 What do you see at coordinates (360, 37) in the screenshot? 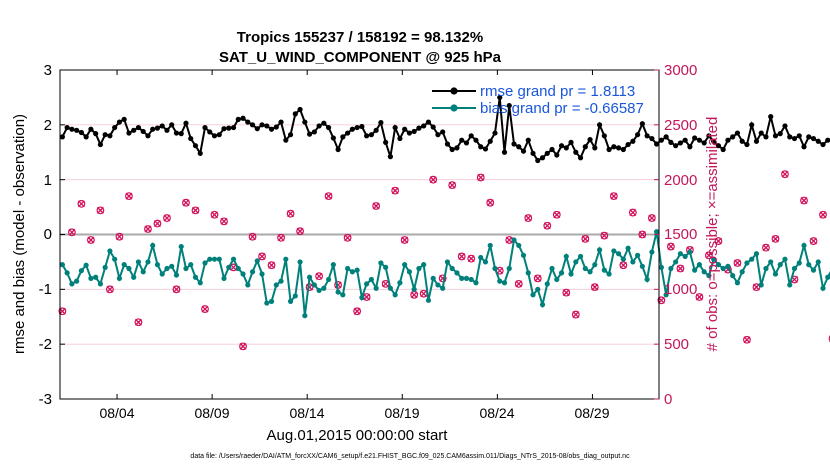
I see `chart-title-line1: Tropics 155237 / 158192 = 98.132%` at bounding box center [360, 37].